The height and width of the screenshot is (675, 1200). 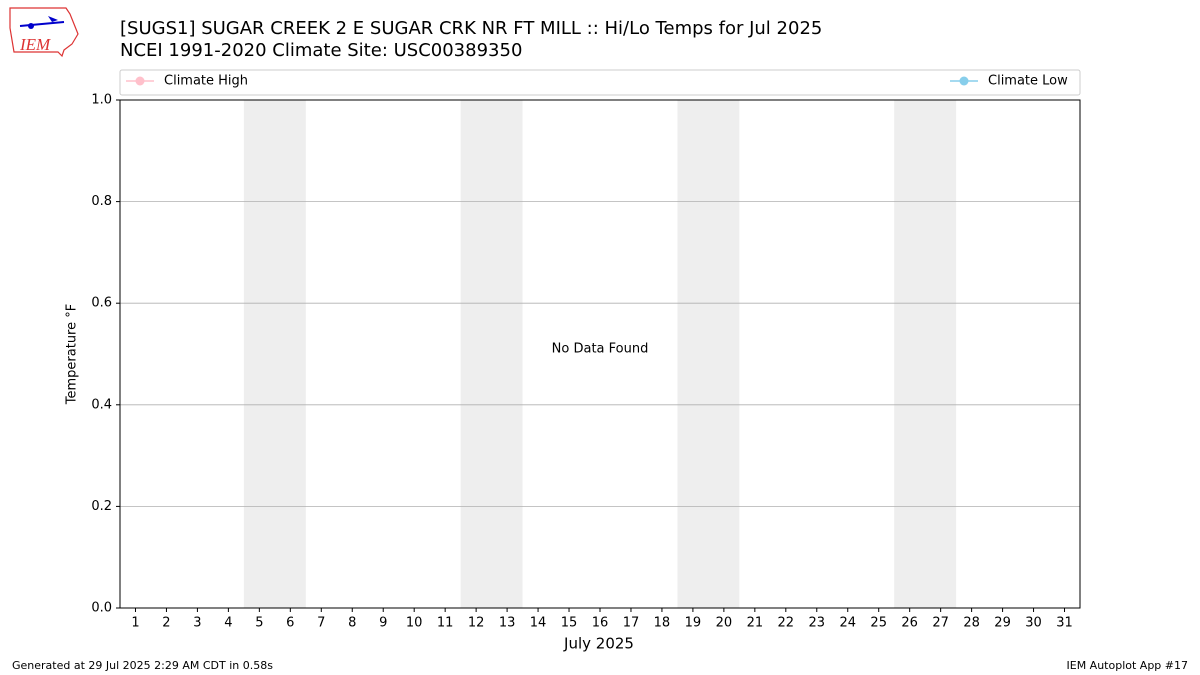 What do you see at coordinates (72, 354) in the screenshot?
I see `y-axis-label: Temperature °F` at bounding box center [72, 354].